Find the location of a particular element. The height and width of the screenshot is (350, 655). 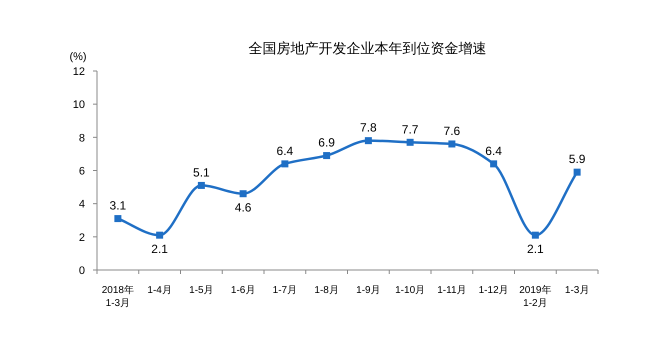

data-label: 7.7 is located at coordinates (410, 129).